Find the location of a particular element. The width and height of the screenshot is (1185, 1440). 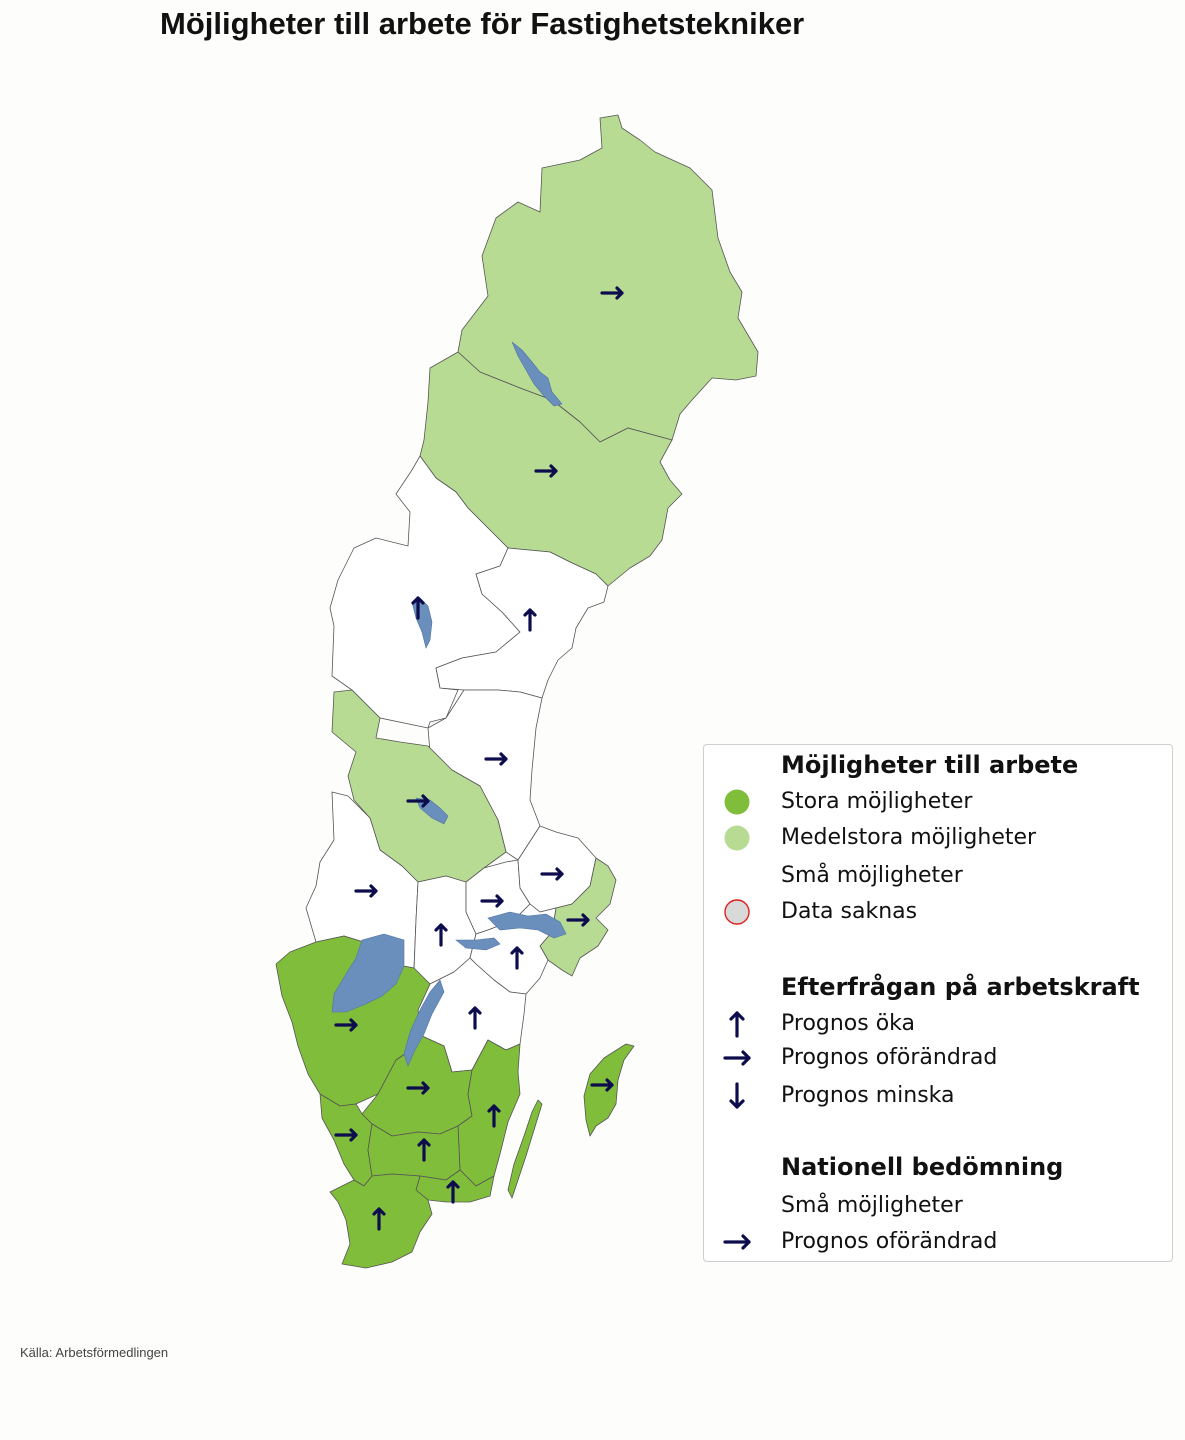

legend-swatch-stora is located at coordinates (737, 802).